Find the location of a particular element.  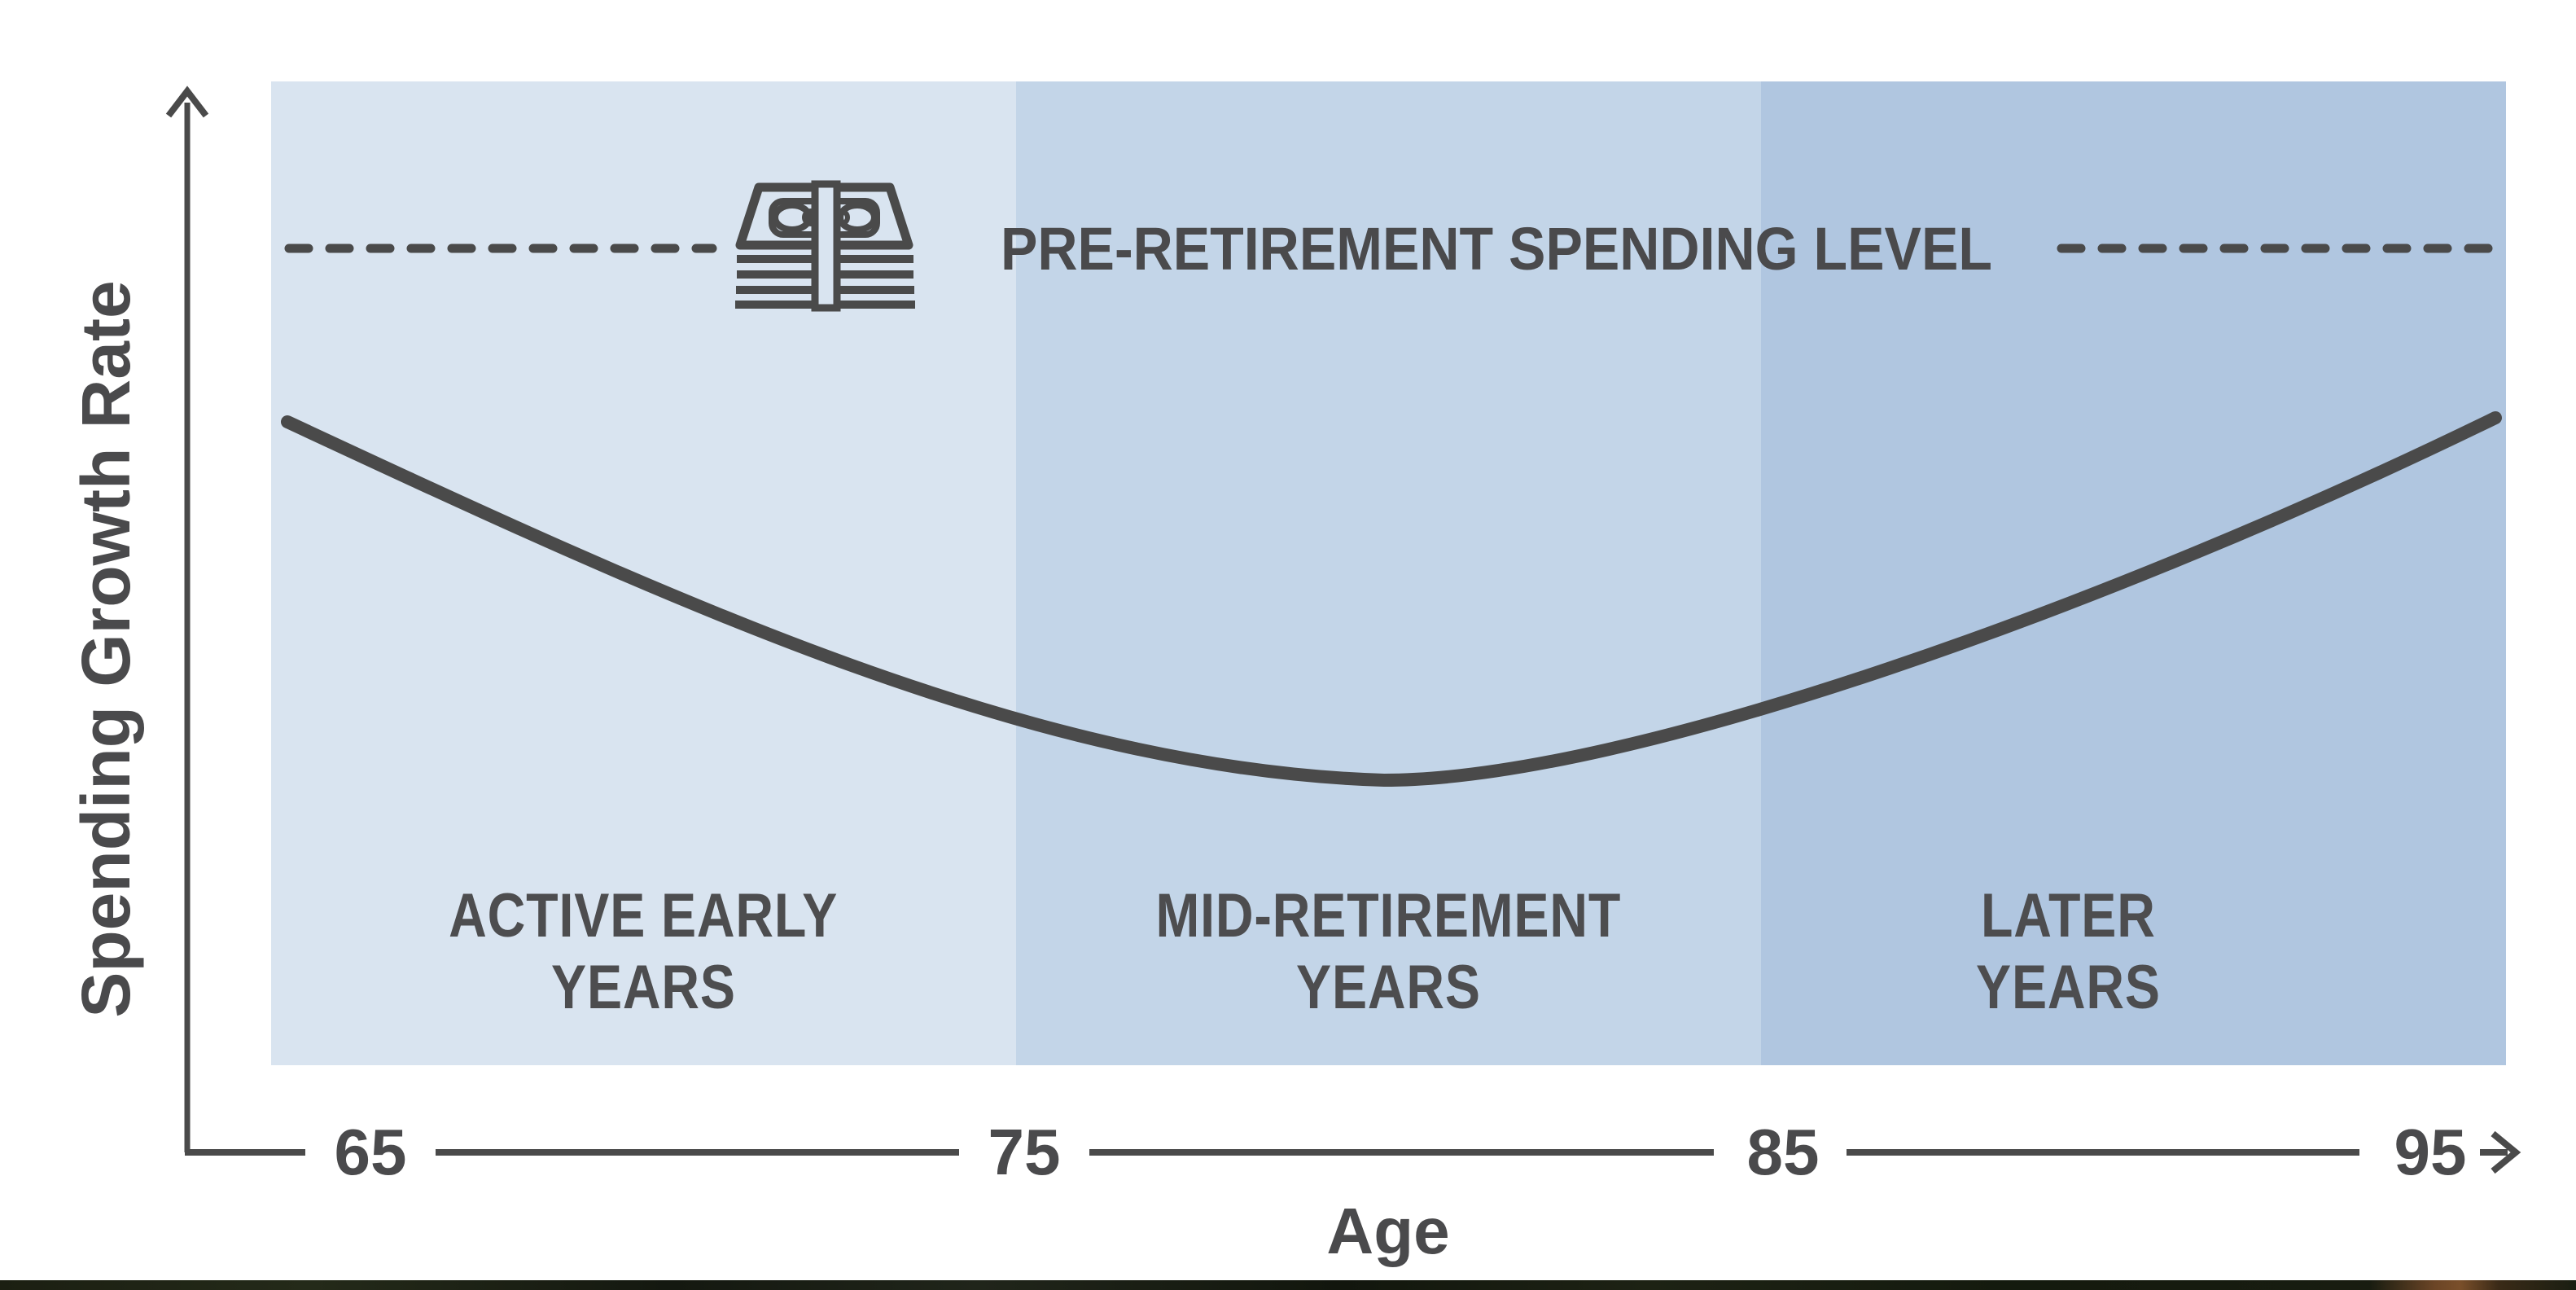

y-axis is located at coordinates (187, 619).